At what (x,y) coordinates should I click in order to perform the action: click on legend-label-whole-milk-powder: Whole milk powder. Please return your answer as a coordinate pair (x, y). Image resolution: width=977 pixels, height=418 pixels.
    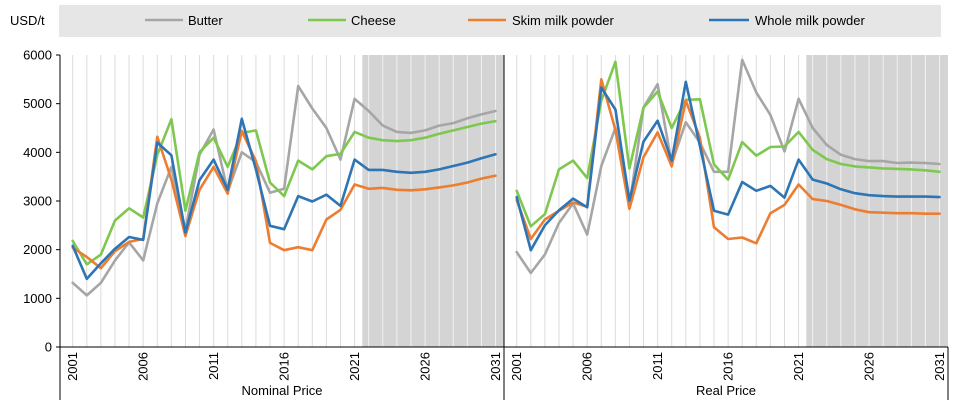
    Looking at the image, I should click on (810, 20).